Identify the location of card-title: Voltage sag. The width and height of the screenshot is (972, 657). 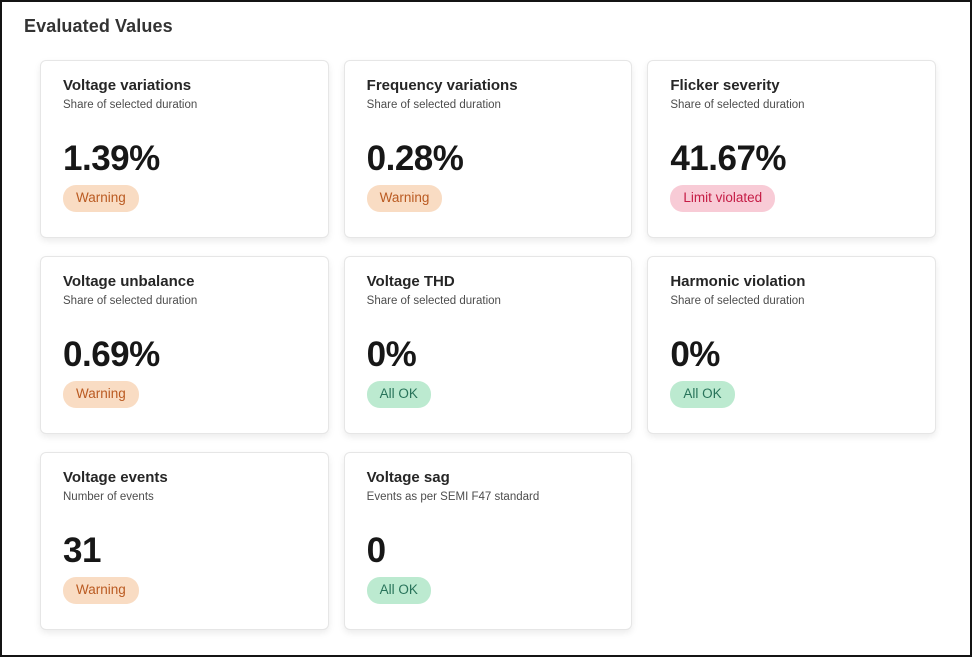
(408, 477).